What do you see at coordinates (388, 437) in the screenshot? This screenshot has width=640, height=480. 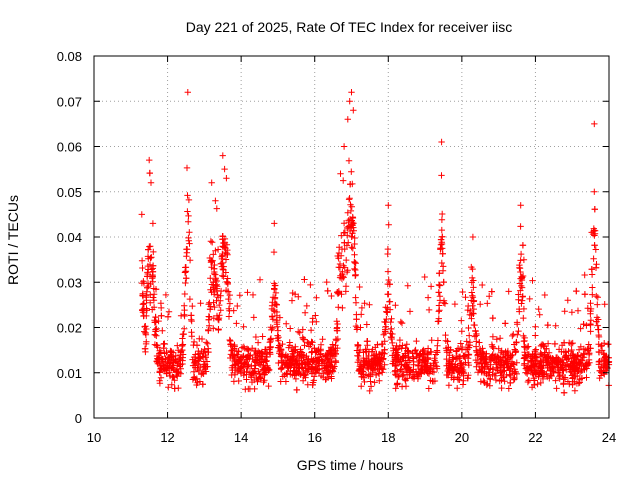 I see `x-tick-label: 18` at bounding box center [388, 437].